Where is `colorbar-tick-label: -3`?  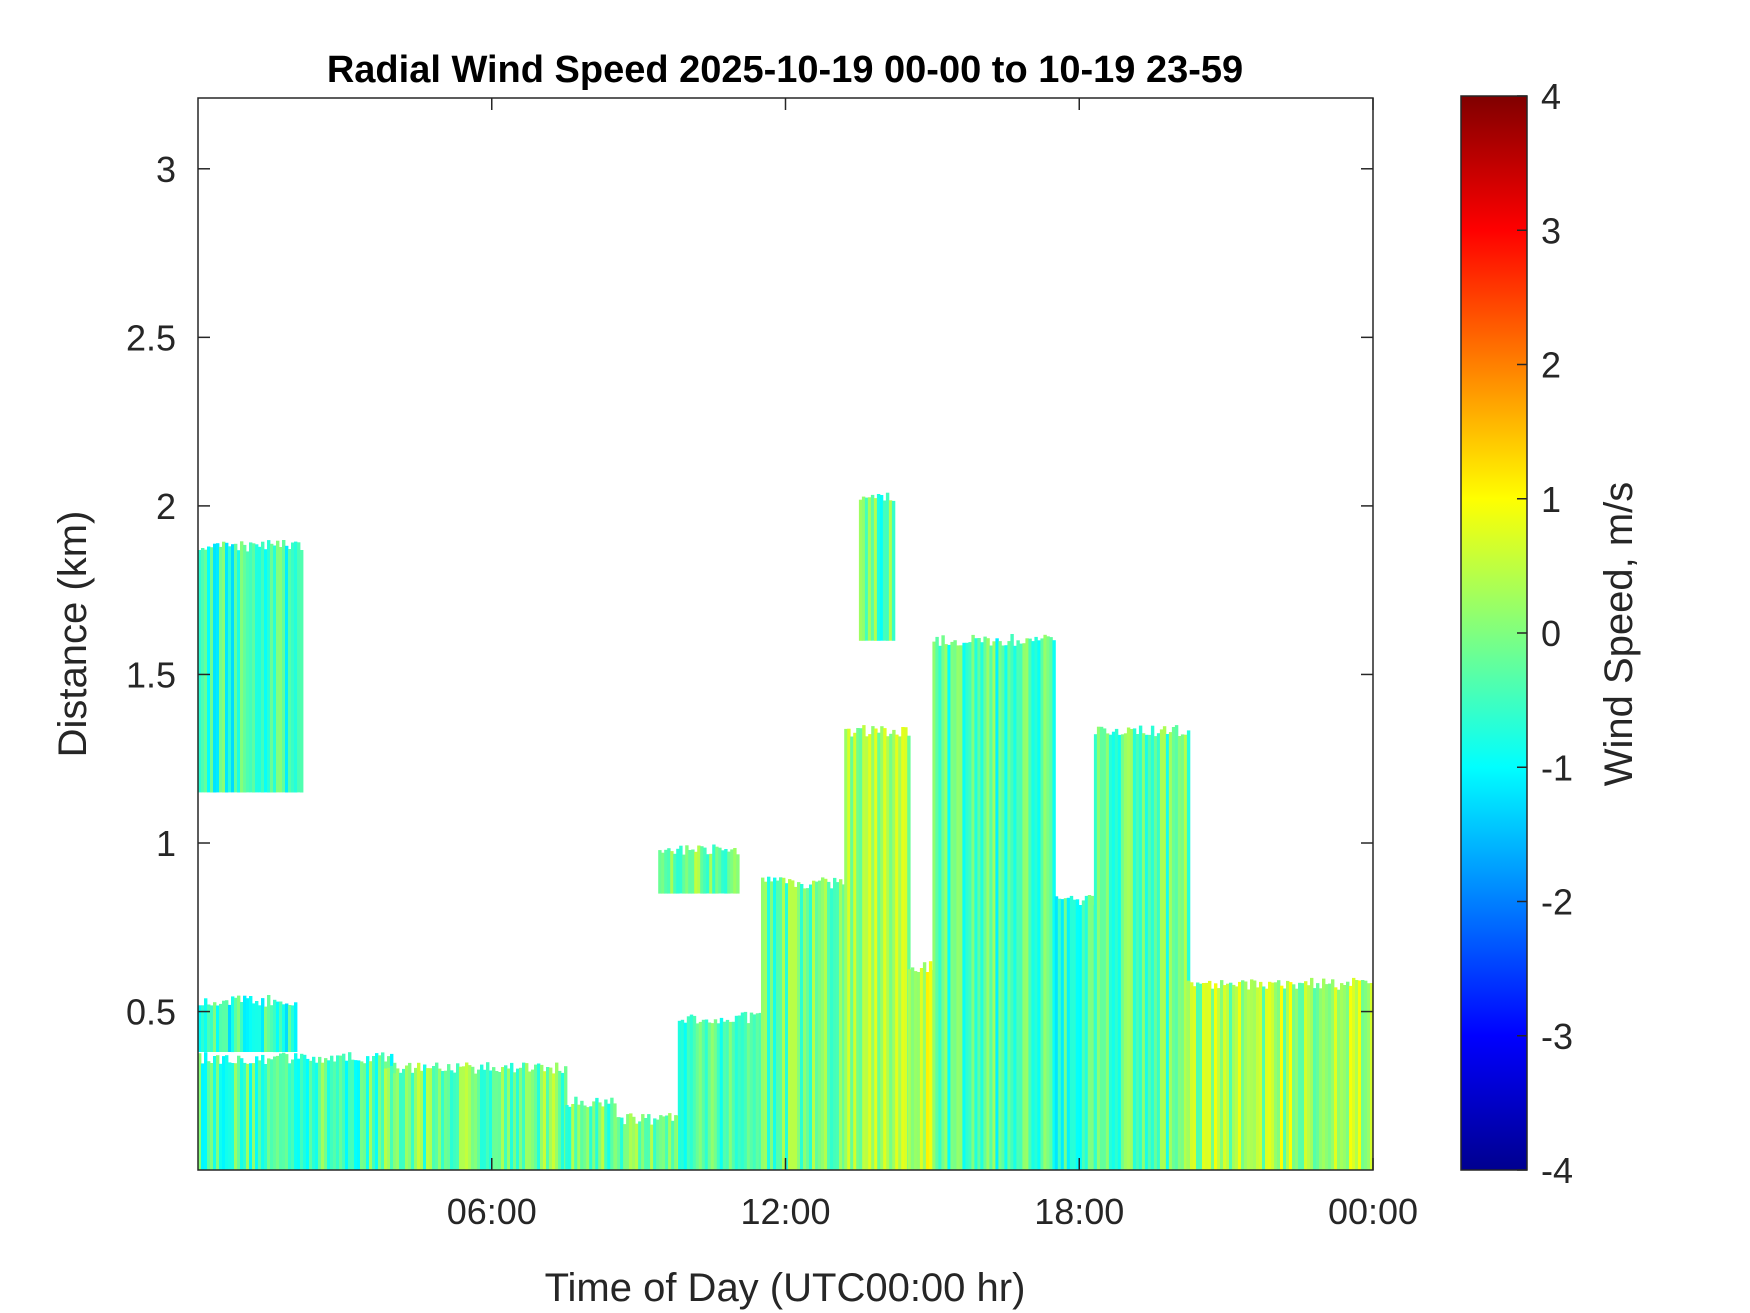 colorbar-tick-label: -3 is located at coordinates (1557, 1036).